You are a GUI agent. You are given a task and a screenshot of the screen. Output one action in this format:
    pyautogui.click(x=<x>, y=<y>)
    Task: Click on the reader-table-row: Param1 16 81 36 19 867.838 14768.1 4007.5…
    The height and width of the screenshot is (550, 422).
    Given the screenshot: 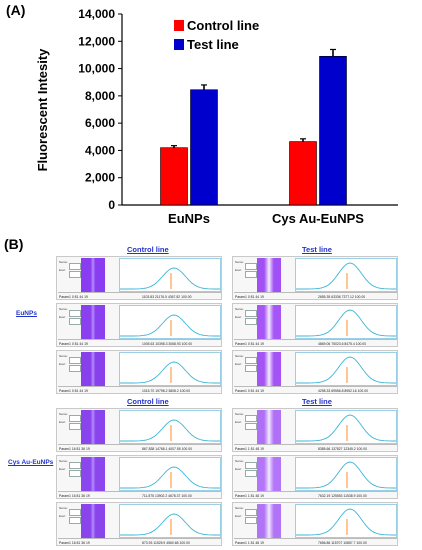 What is the action you would take?
    pyautogui.click(x=139, y=448)
    